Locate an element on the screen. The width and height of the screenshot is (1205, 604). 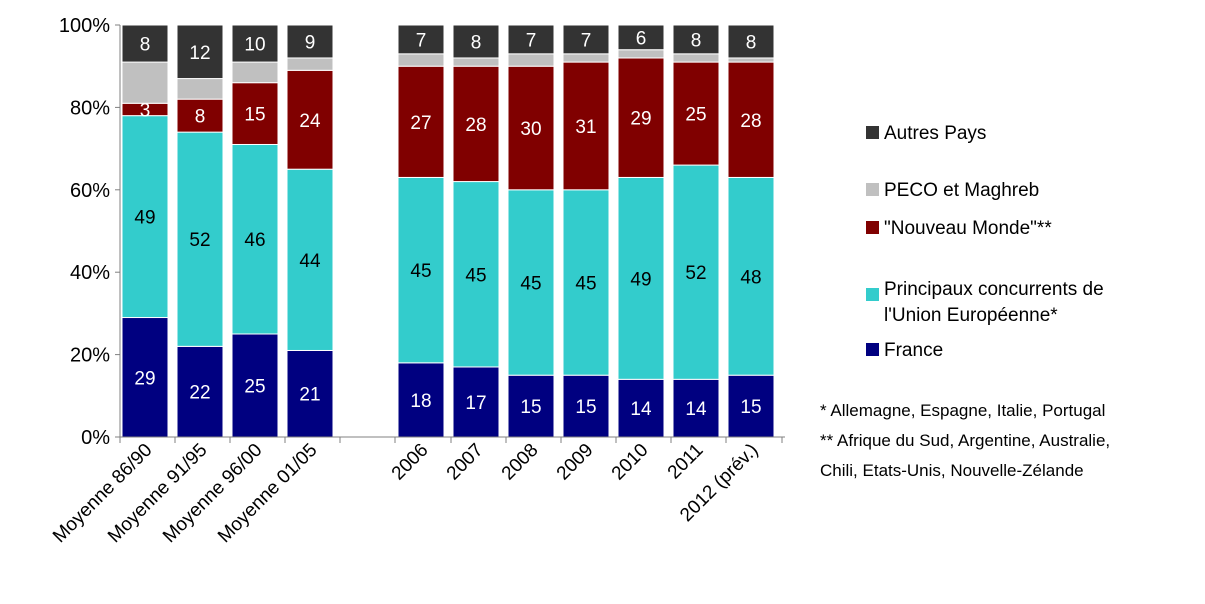
x-tick-label: 2011 is located at coordinates (686, 462).